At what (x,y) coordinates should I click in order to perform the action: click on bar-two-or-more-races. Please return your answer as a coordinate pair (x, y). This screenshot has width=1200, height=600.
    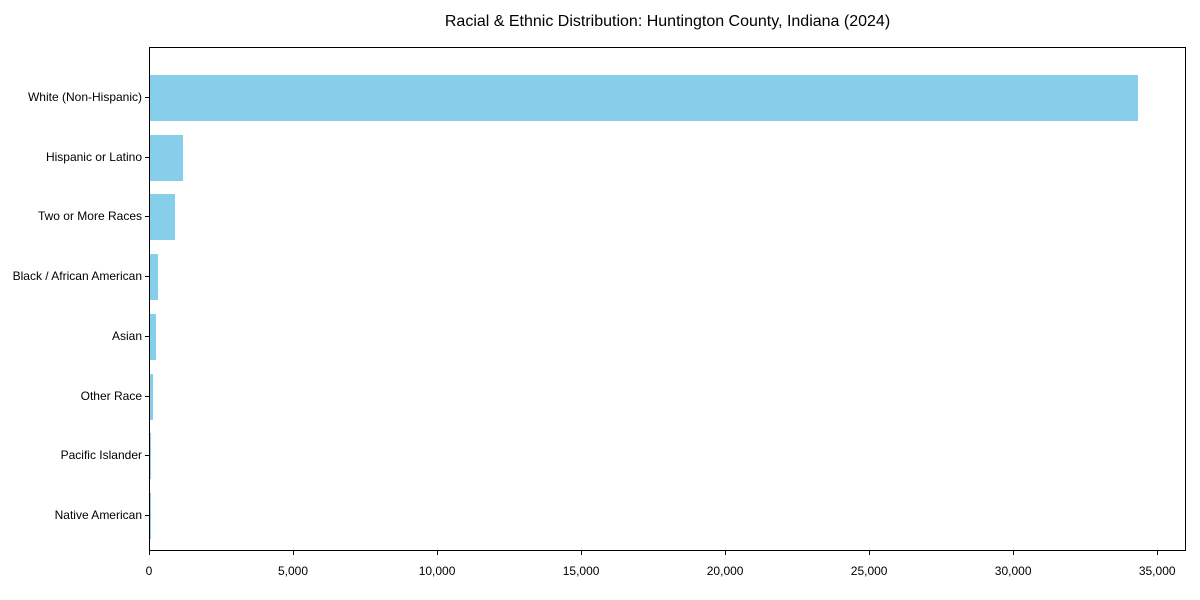
    Looking at the image, I should click on (163, 217).